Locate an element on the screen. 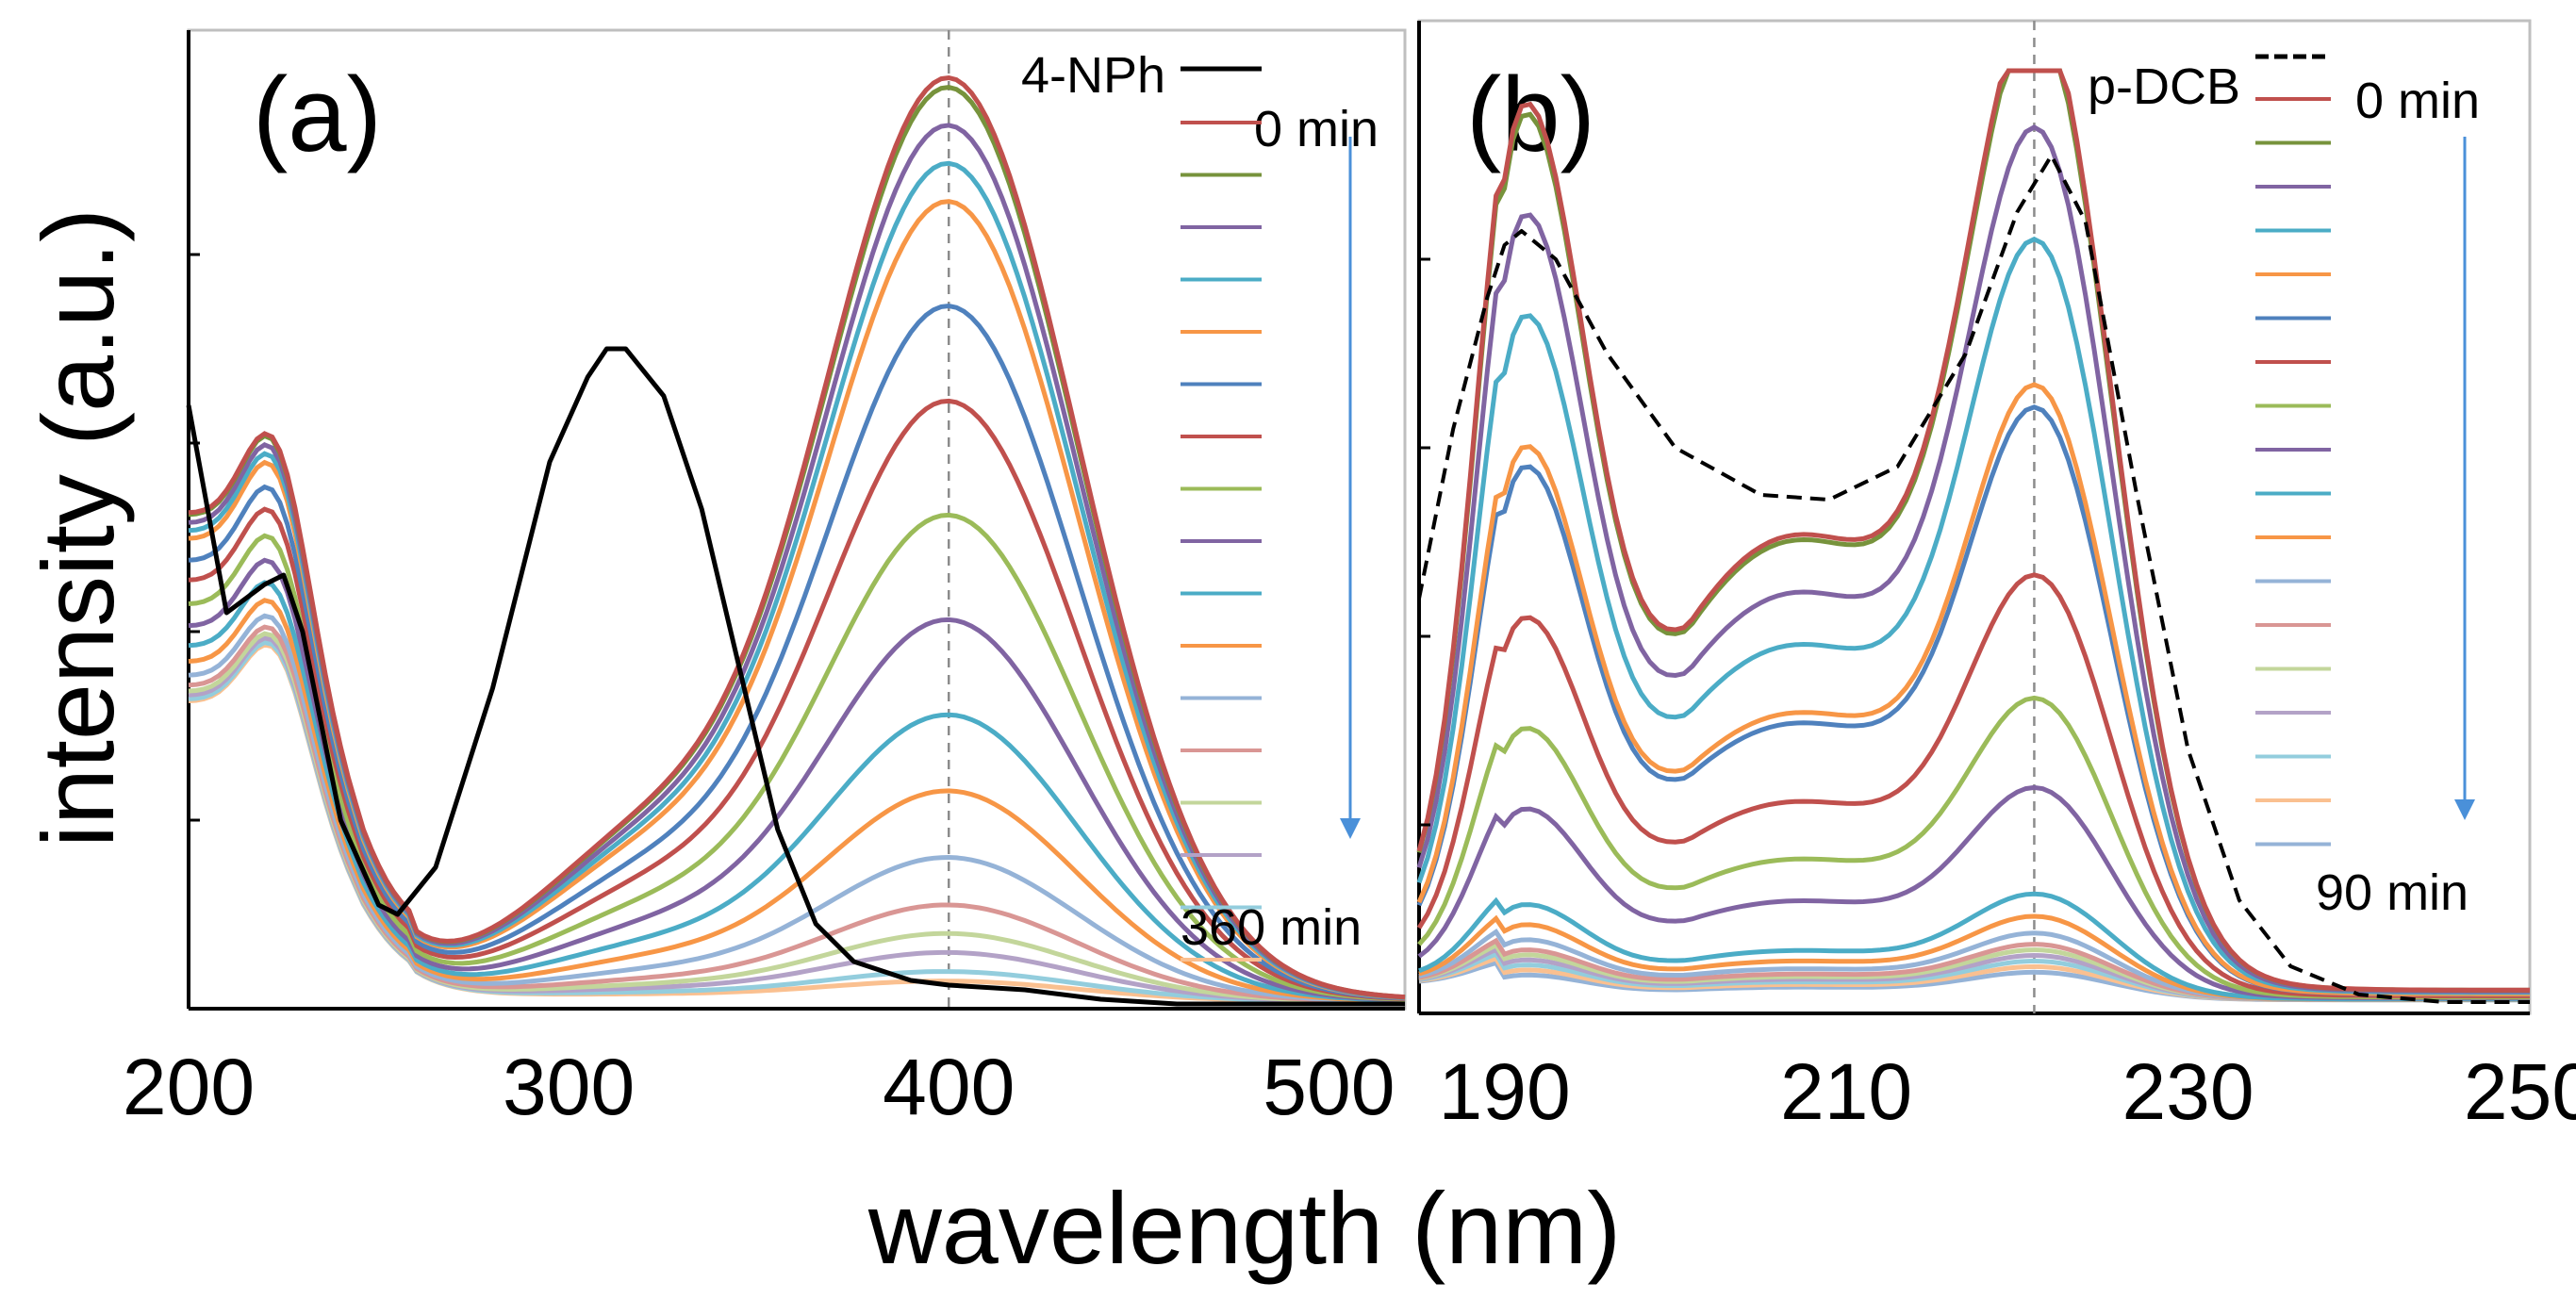 Image resolution: width=2576 pixels, height=1316 pixels. panel-a-xtick-label-300: 300 is located at coordinates (569, 1087).